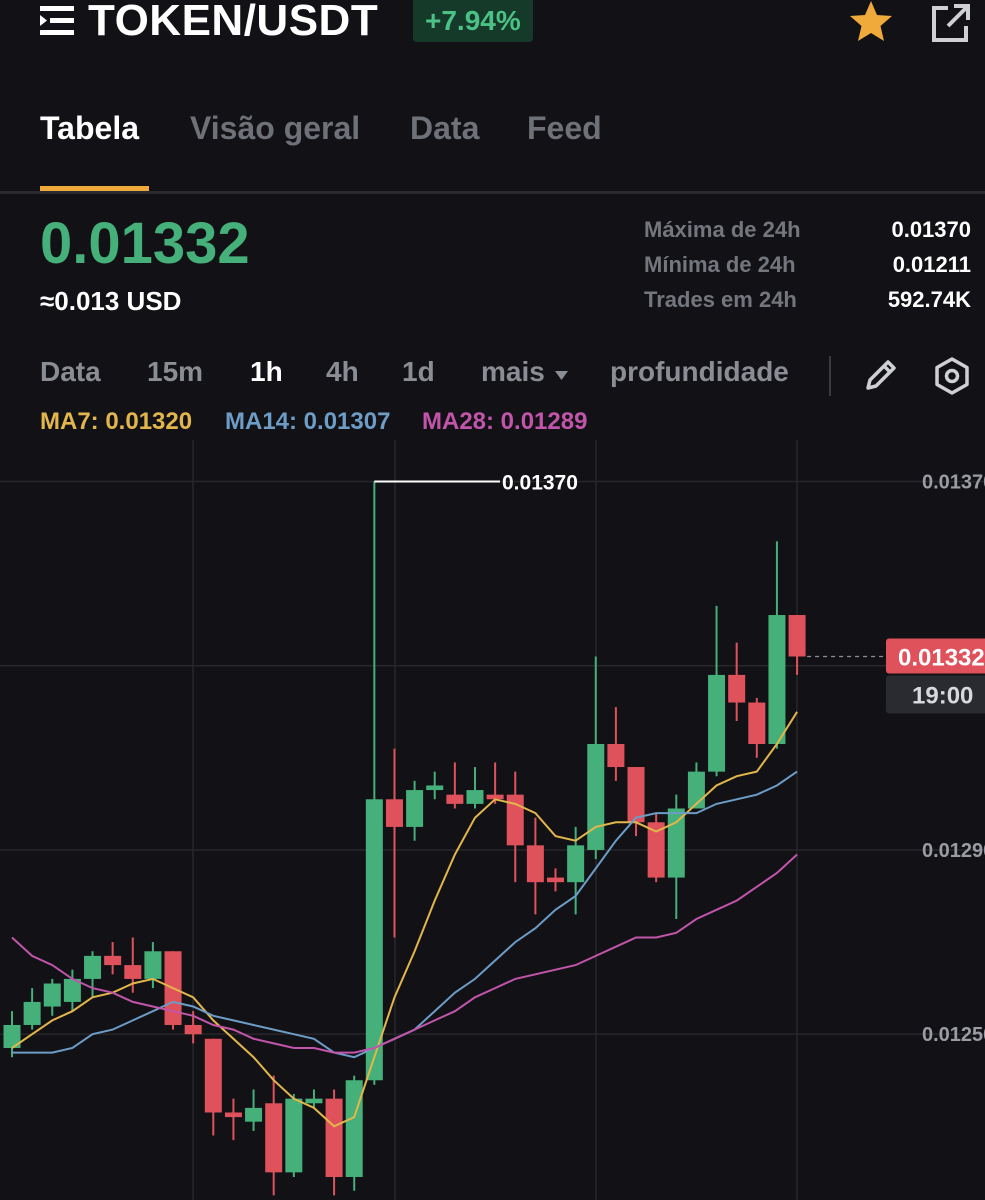 The image size is (985, 1200). Describe the element at coordinates (308, 421) in the screenshot. I see `ma-legend: MA14: 0.01307` at that location.